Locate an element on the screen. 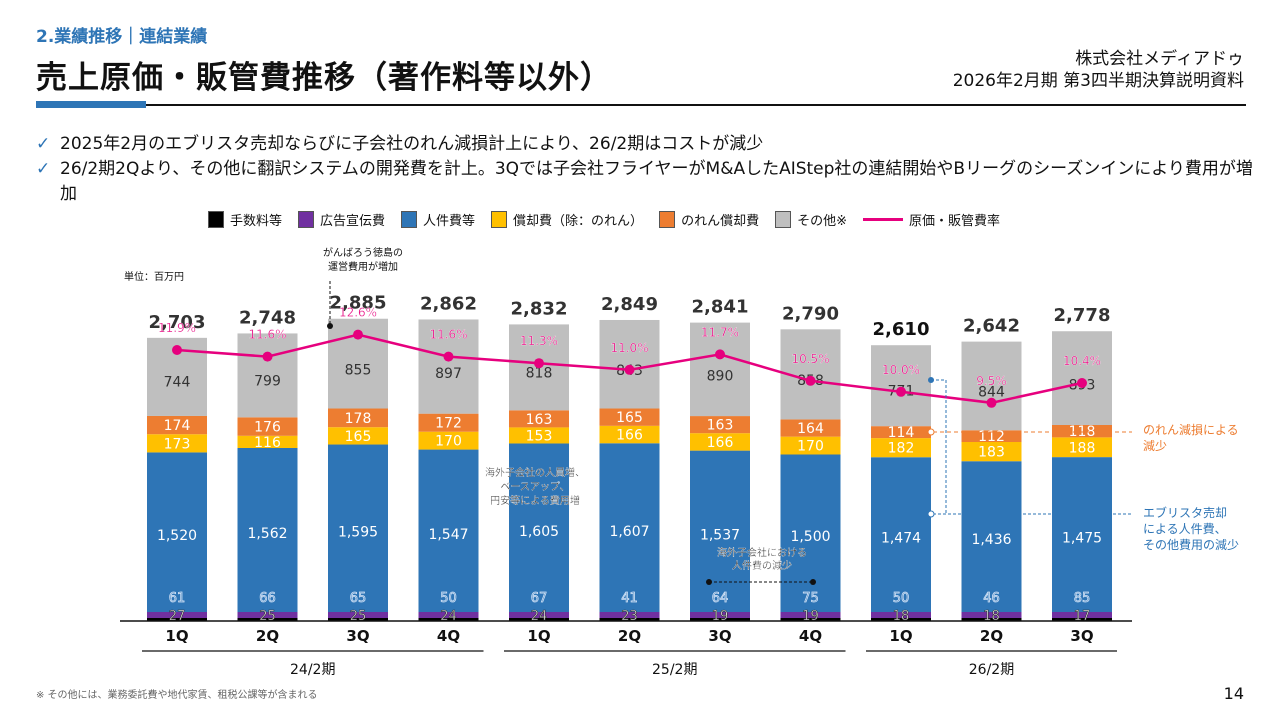  data-label-total: 2,832 is located at coordinates (539, 308).